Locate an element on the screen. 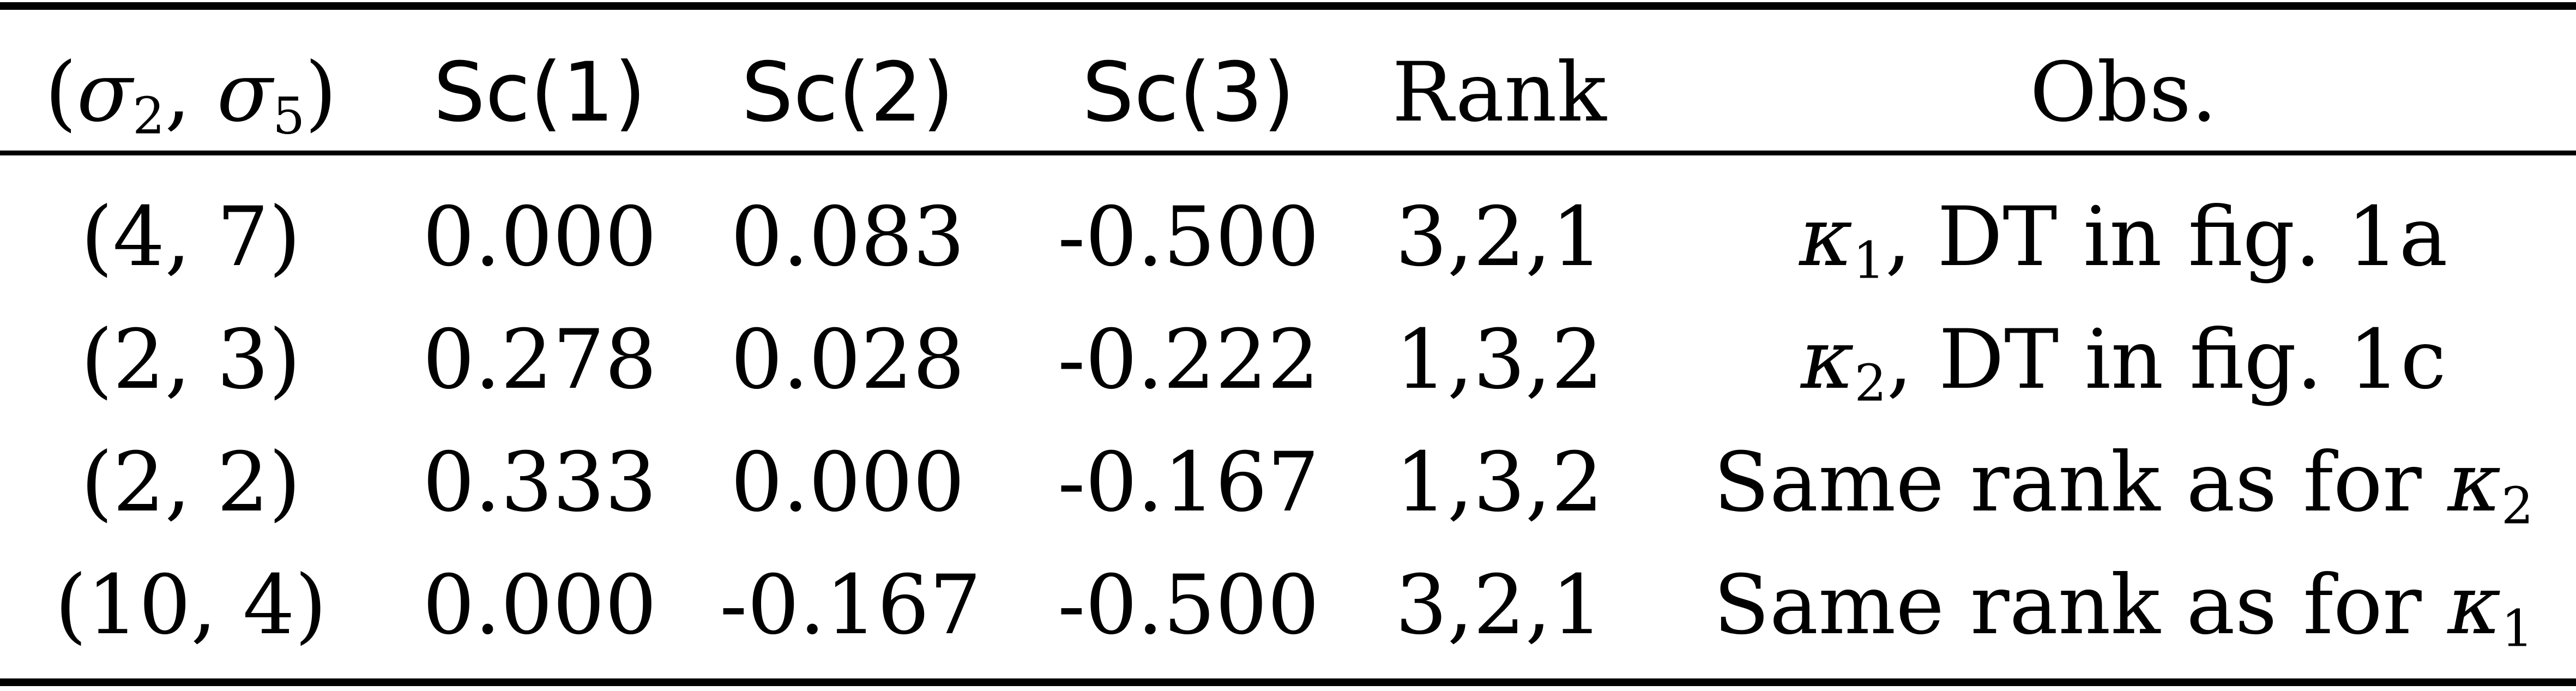 The height and width of the screenshot is (691, 2576). cell-sc2: 0.083 is located at coordinates (848, 237).